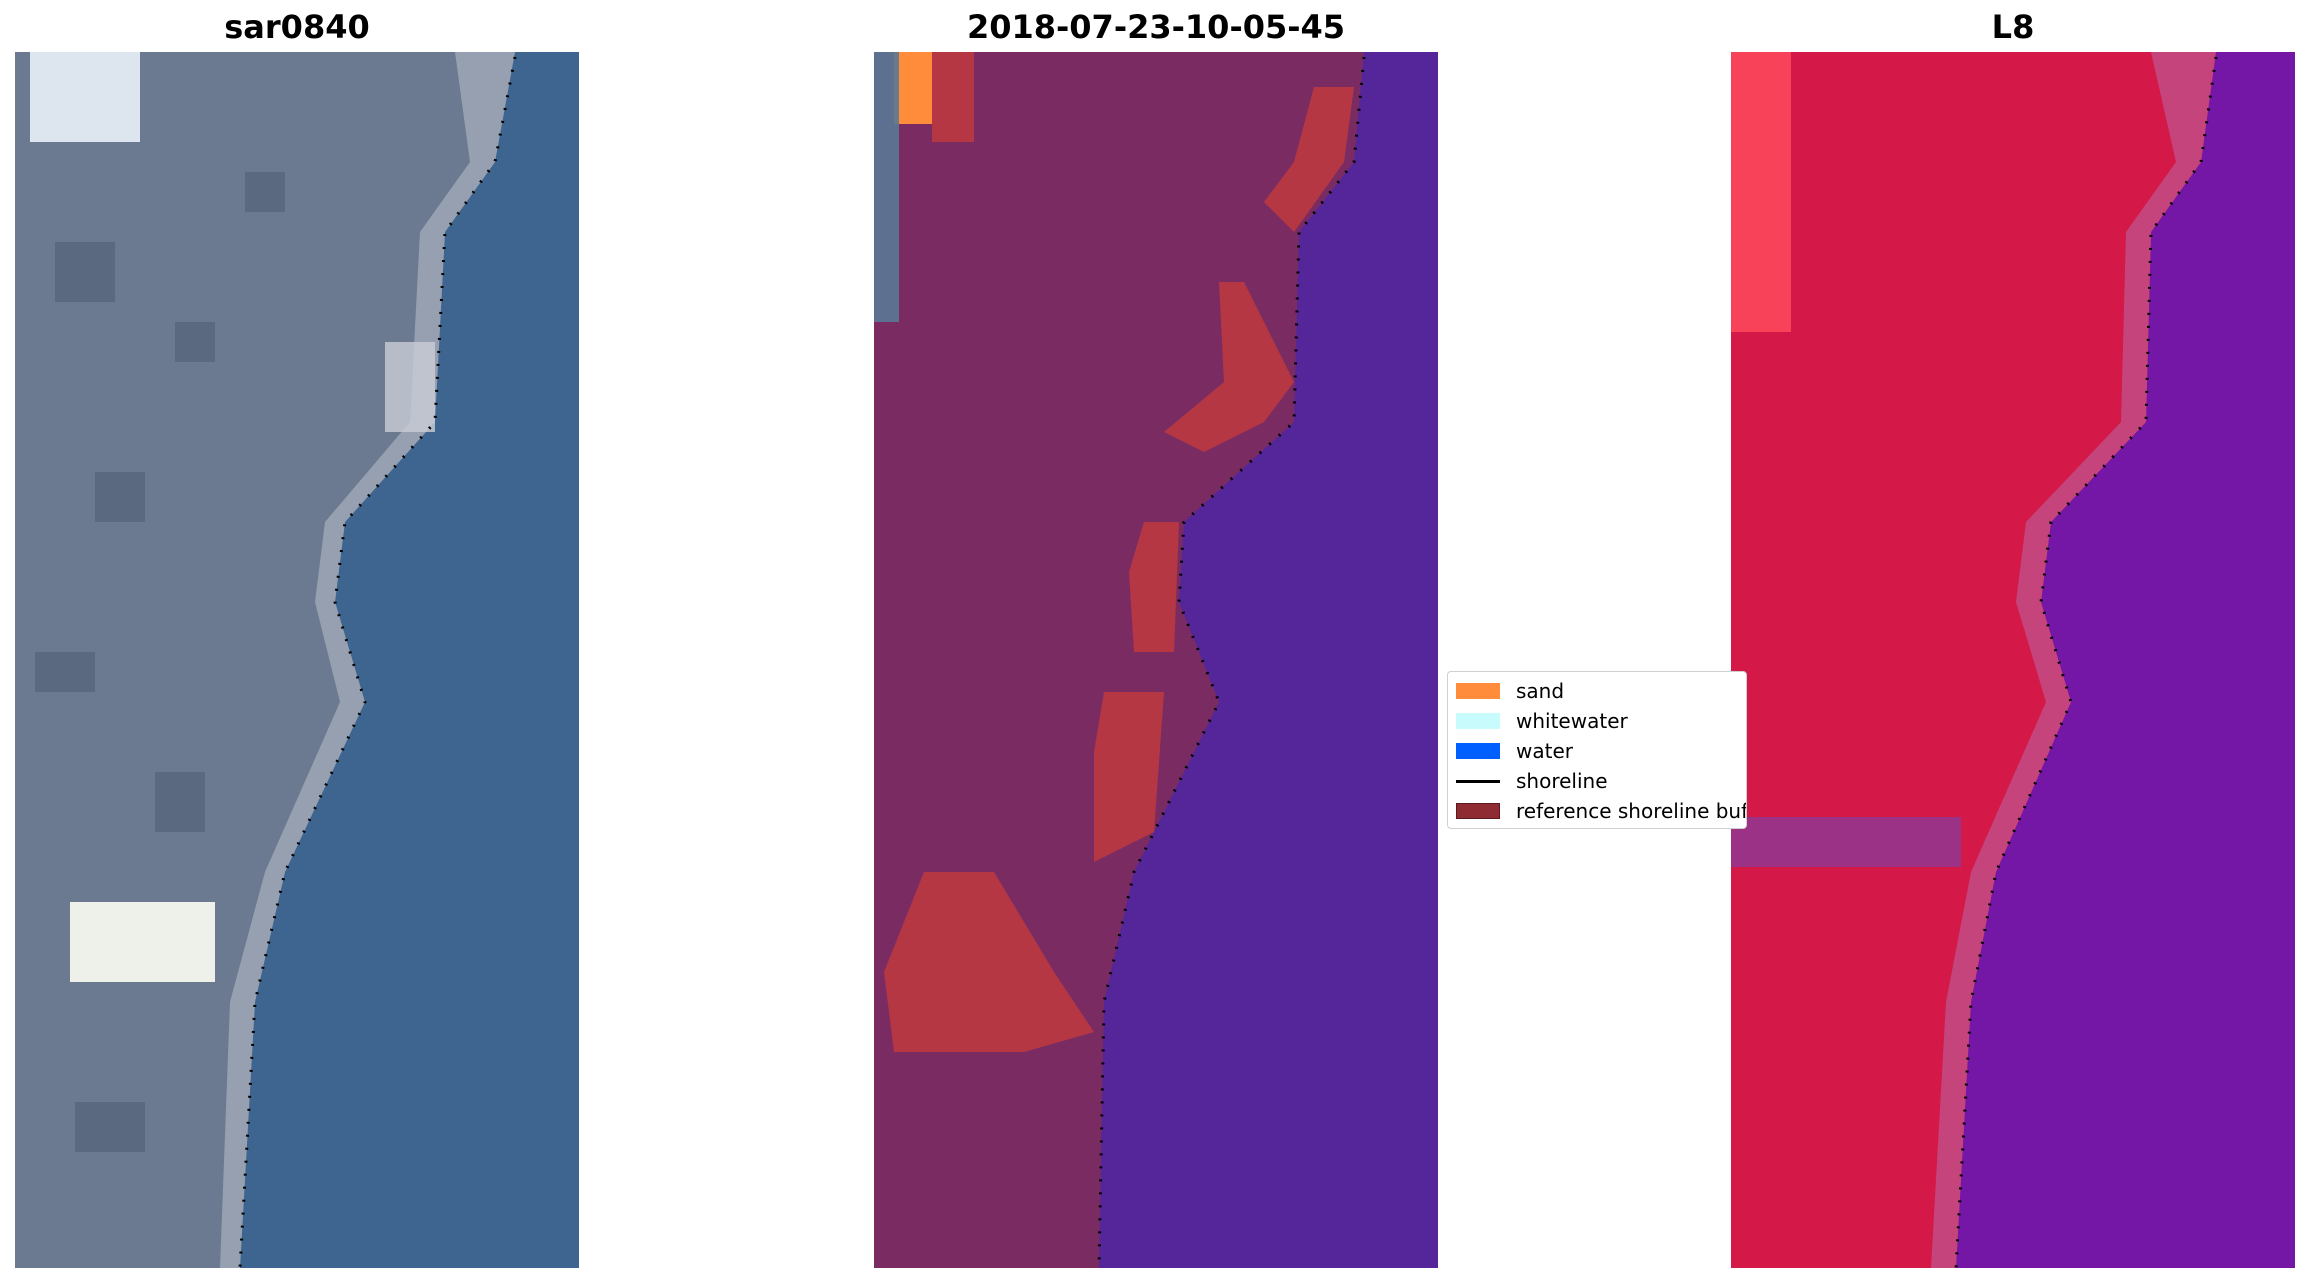  Describe the element at coordinates (1510, 691) in the screenshot. I see `legend-item-sand: sand` at that location.